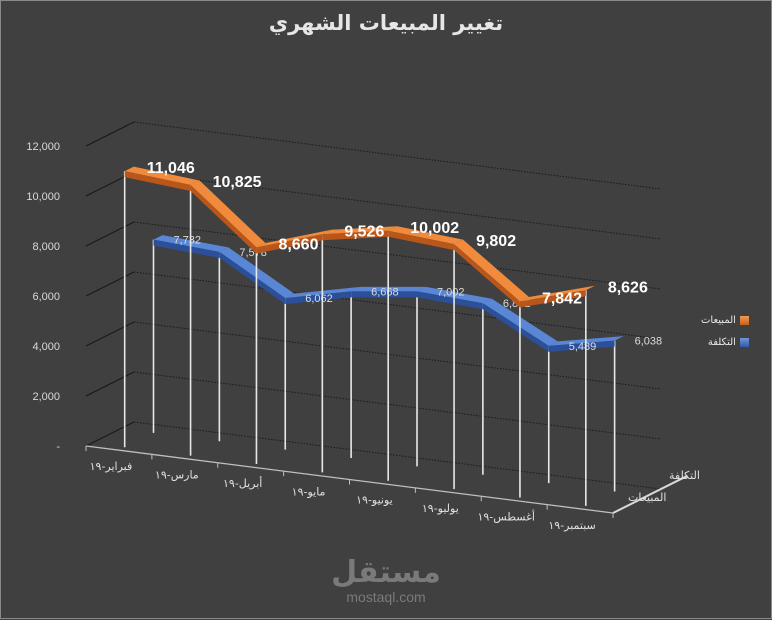  I want to click on data-label: 7,732, so click(187, 241).